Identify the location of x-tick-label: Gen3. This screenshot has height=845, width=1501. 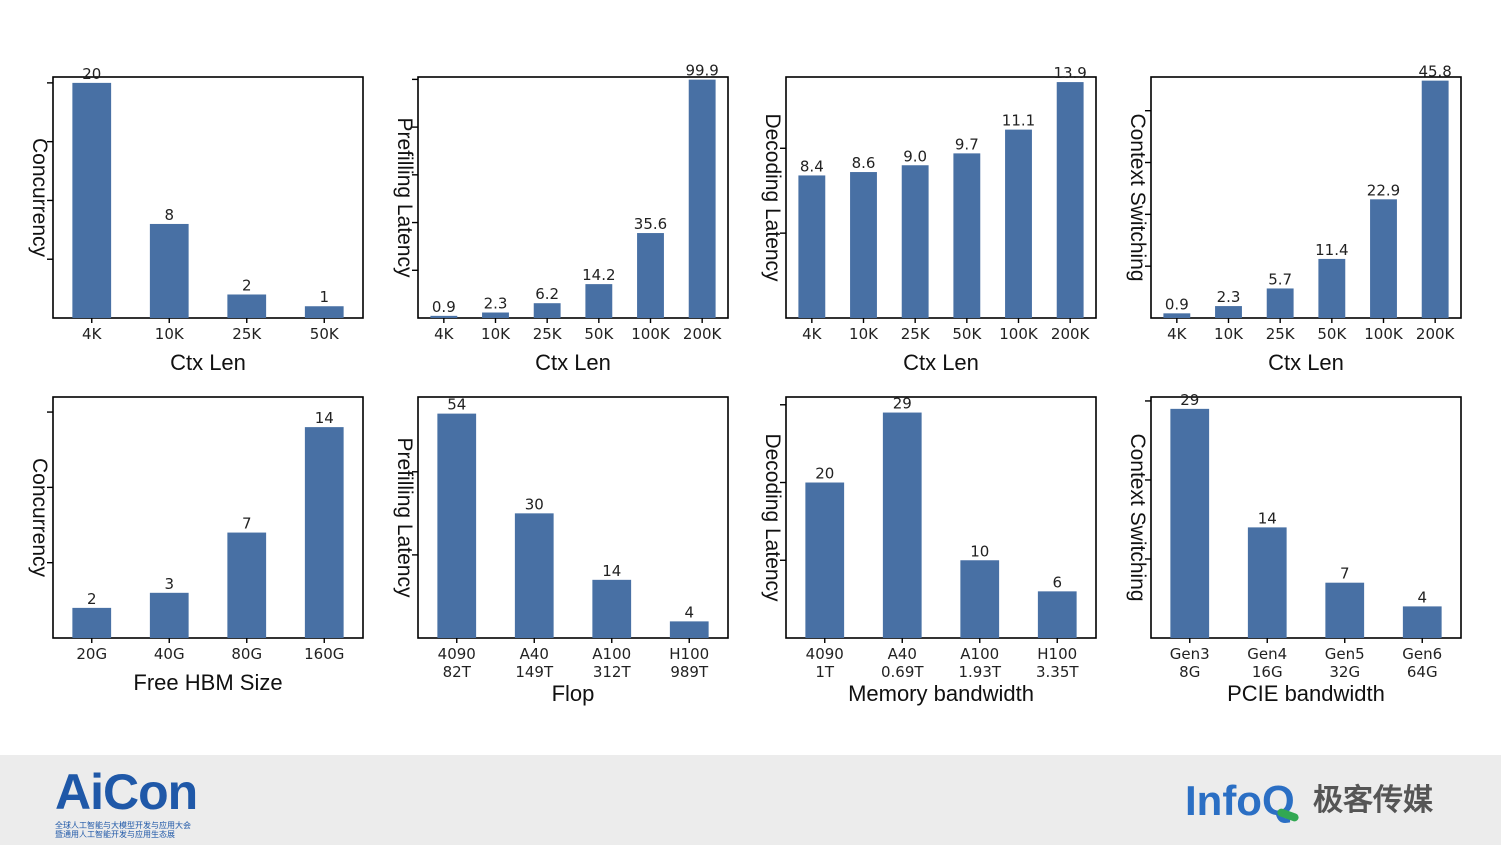
(1190, 654).